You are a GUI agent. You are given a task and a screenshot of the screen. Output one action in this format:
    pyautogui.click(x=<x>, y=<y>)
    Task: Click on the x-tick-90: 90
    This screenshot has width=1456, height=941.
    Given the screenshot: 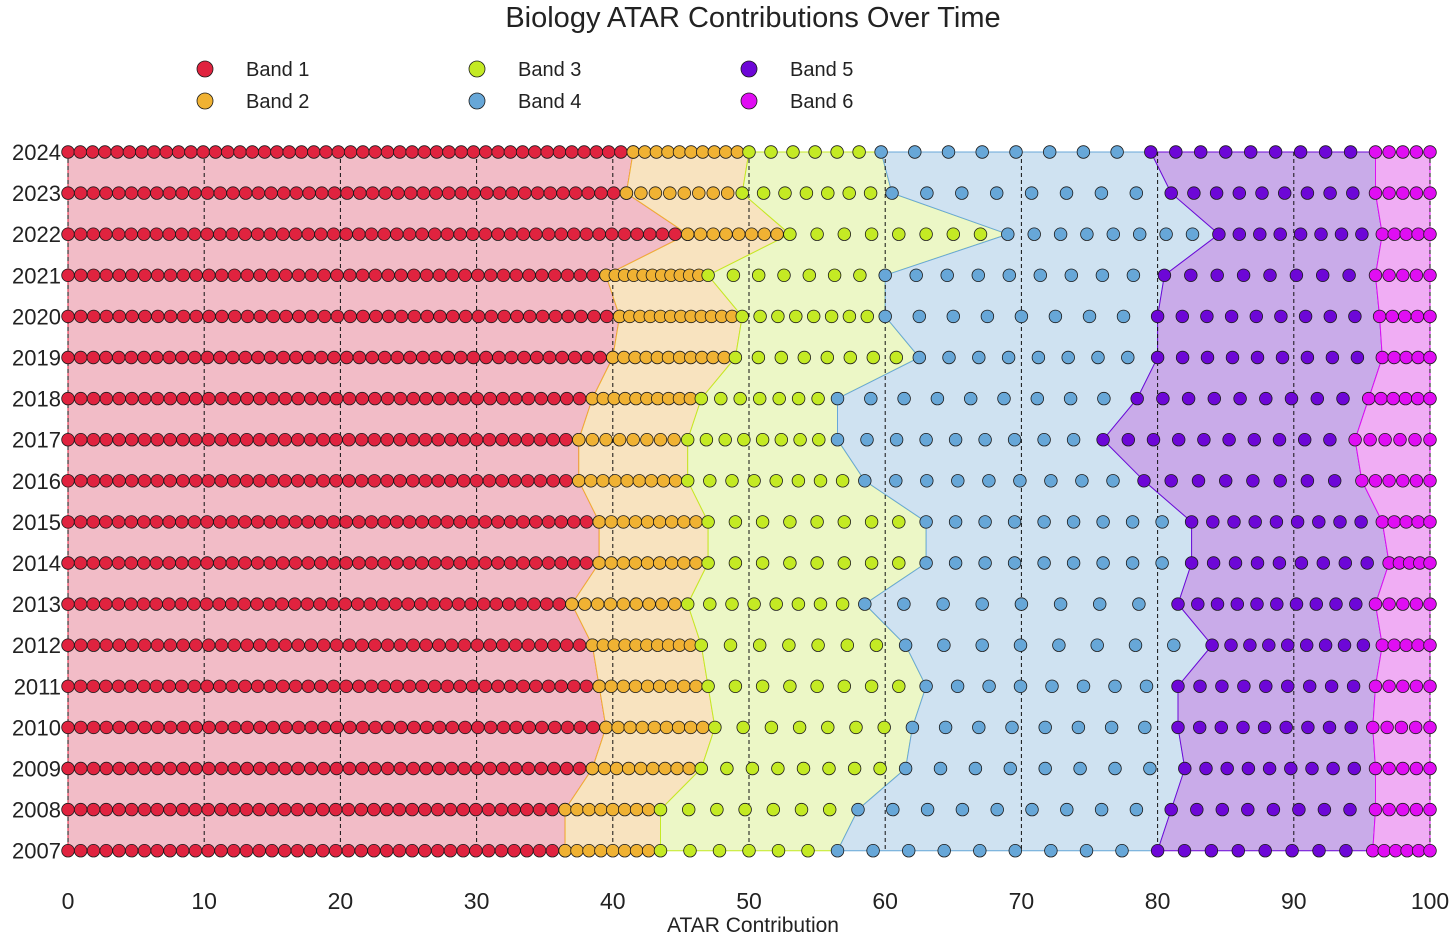 What is the action you would take?
    pyautogui.click(x=1294, y=901)
    